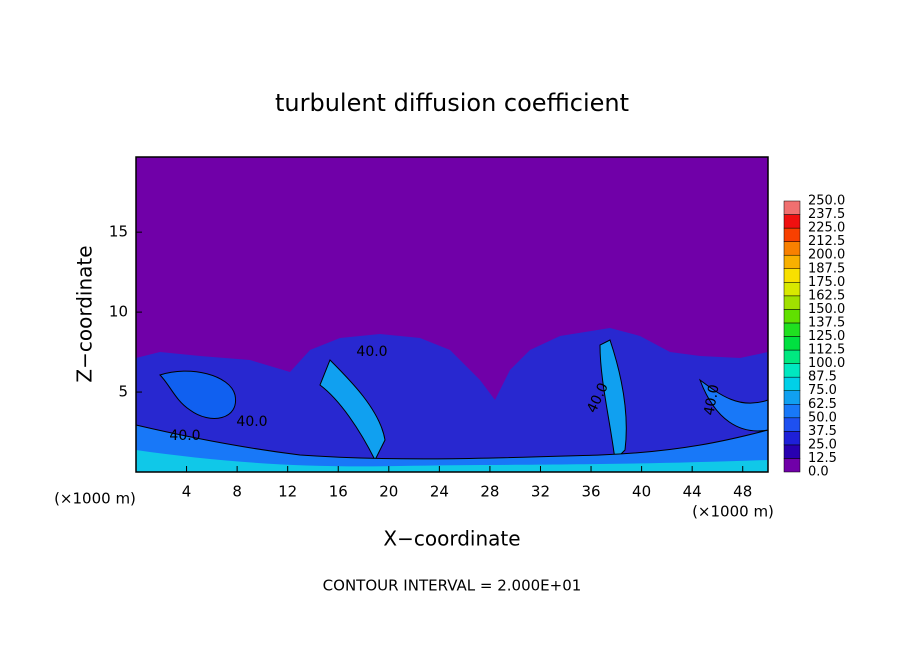  What do you see at coordinates (826, 309) in the screenshot?
I see `colorbar-label: 150.0` at bounding box center [826, 309].